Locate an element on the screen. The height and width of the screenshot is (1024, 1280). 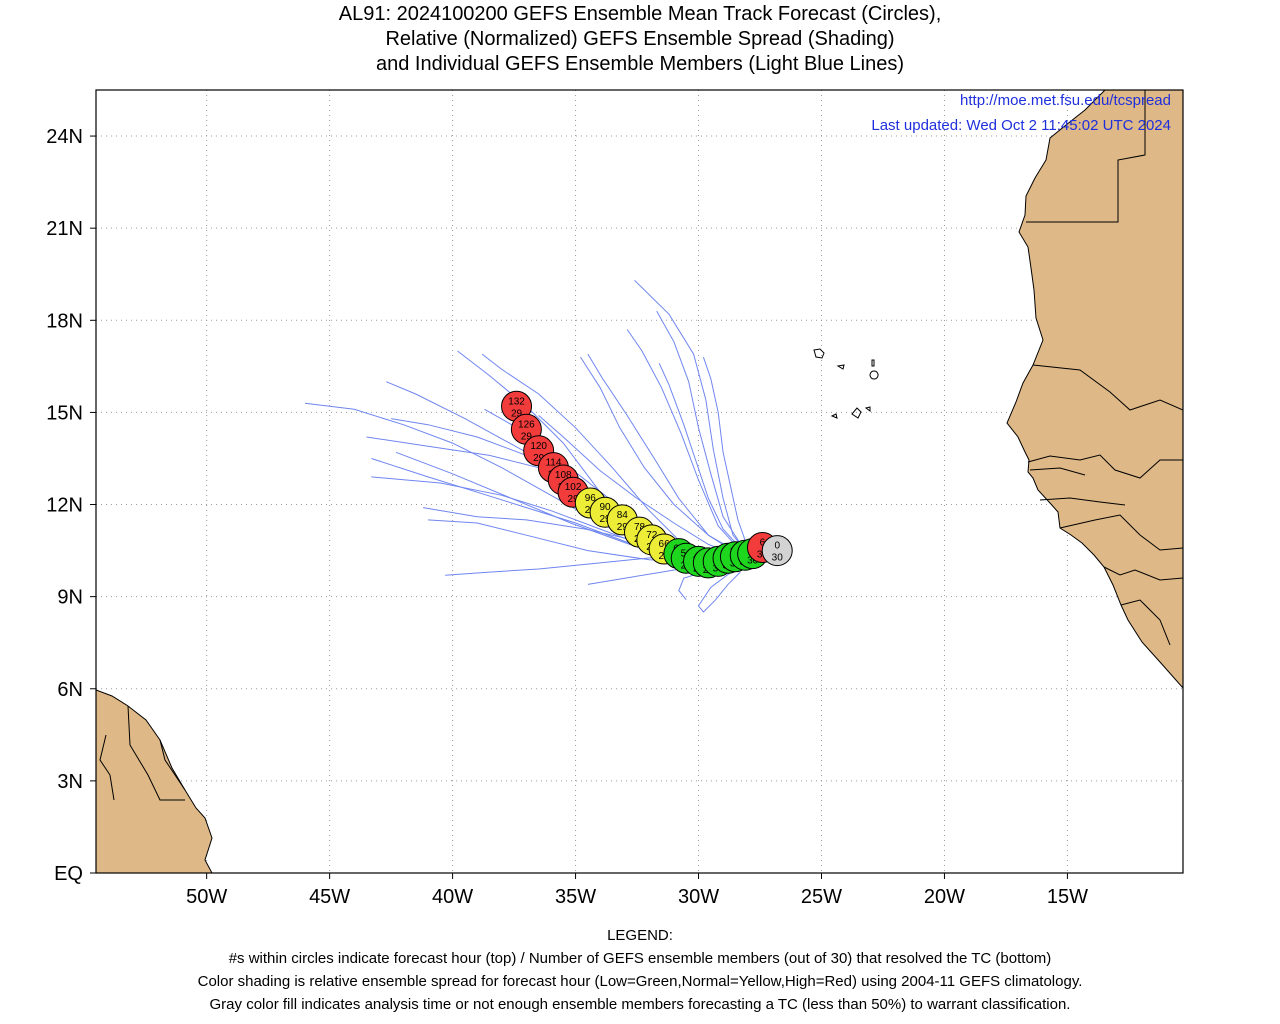
forecast-hour-label: 90 is located at coordinates (606, 507).